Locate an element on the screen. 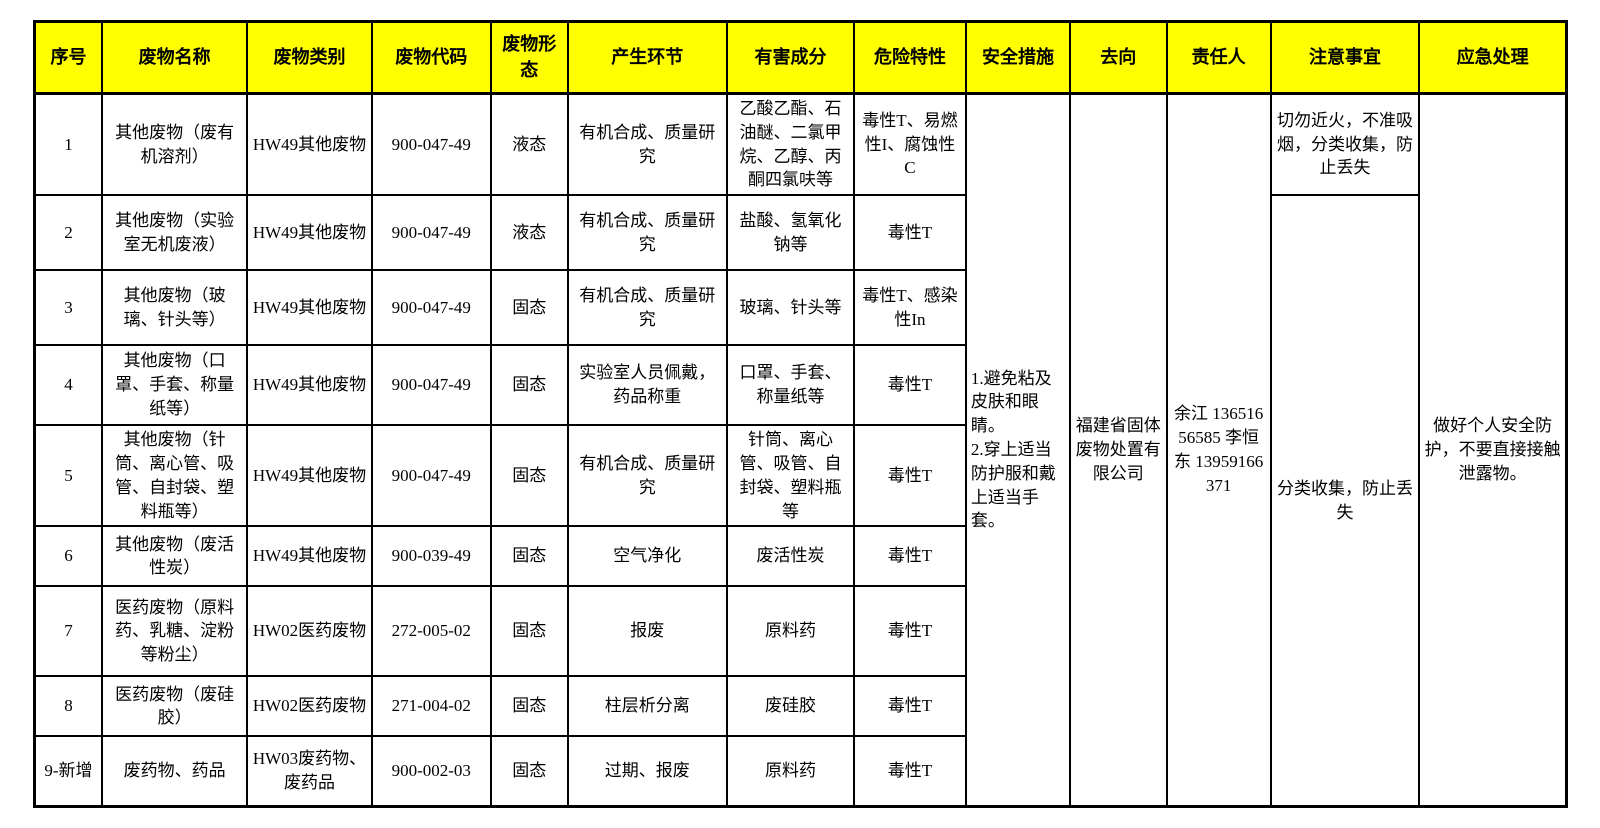 This screenshot has height=828, width=1600. col-header-responsible: 责任人 is located at coordinates (1218, 57).